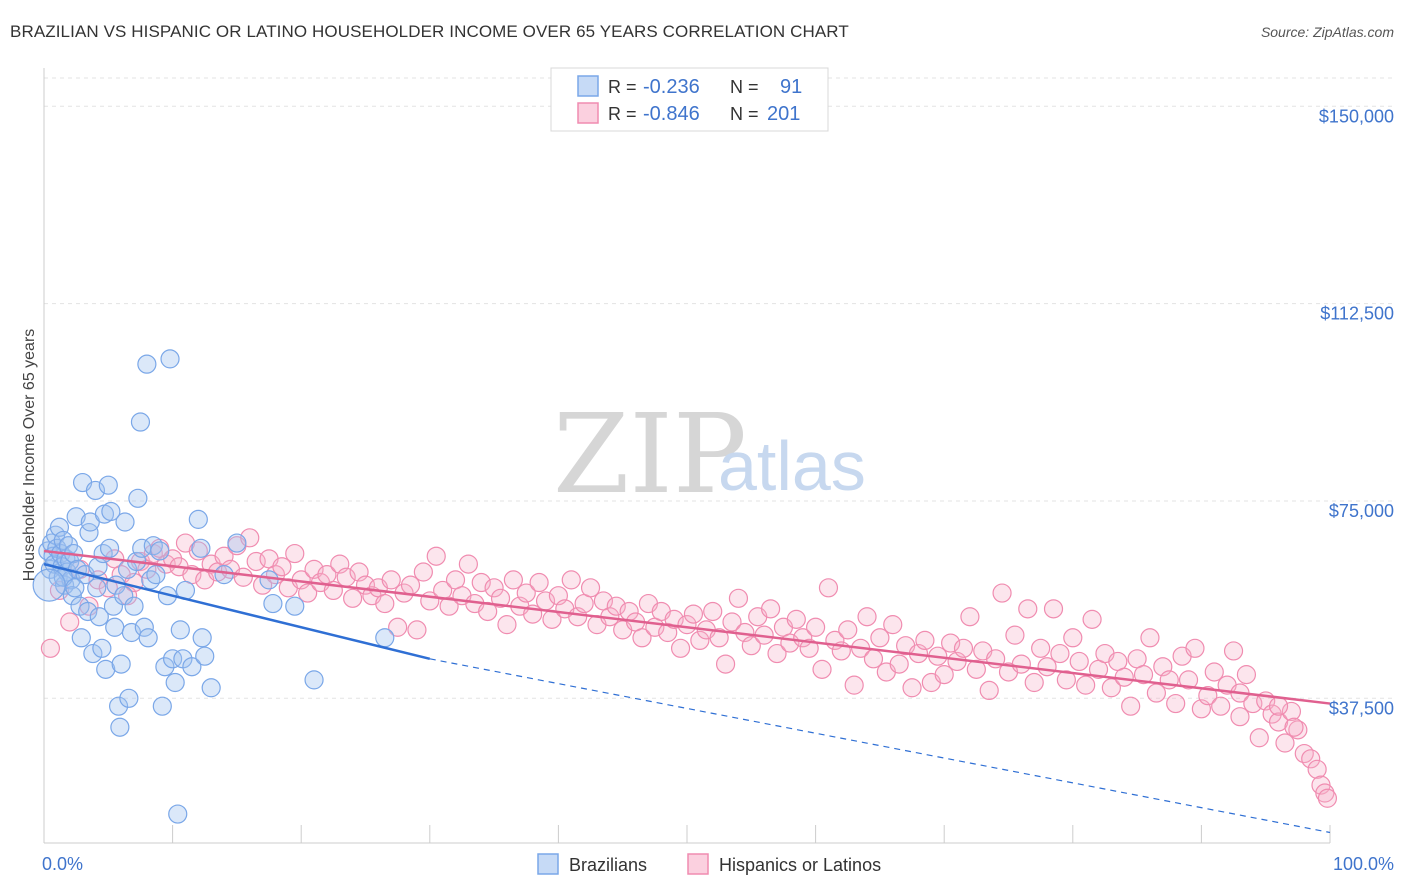 This screenshot has width=1406, height=892. What do you see at coordinates (1363, 864) in the screenshot?
I see `x-tick-label-max: 100.0%` at bounding box center [1363, 864].